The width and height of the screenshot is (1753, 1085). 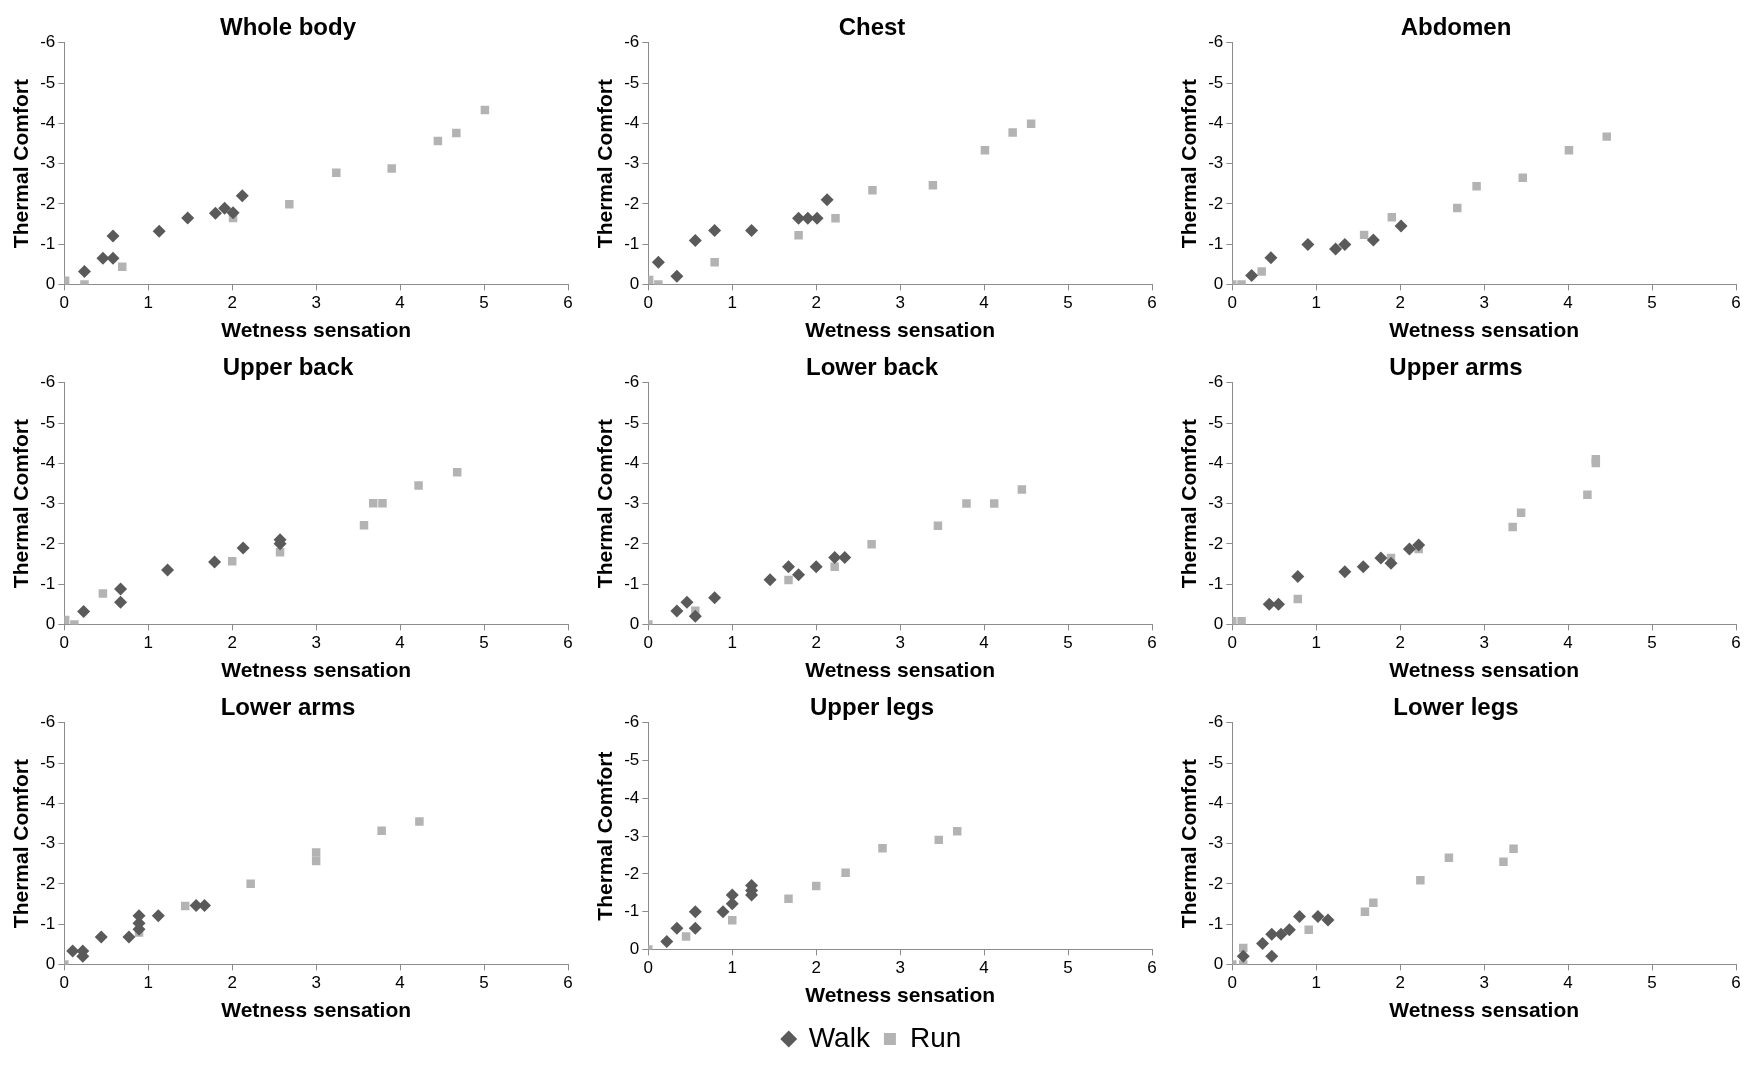 What do you see at coordinates (872, 27) in the screenshot?
I see `chart-title: Chest` at bounding box center [872, 27].